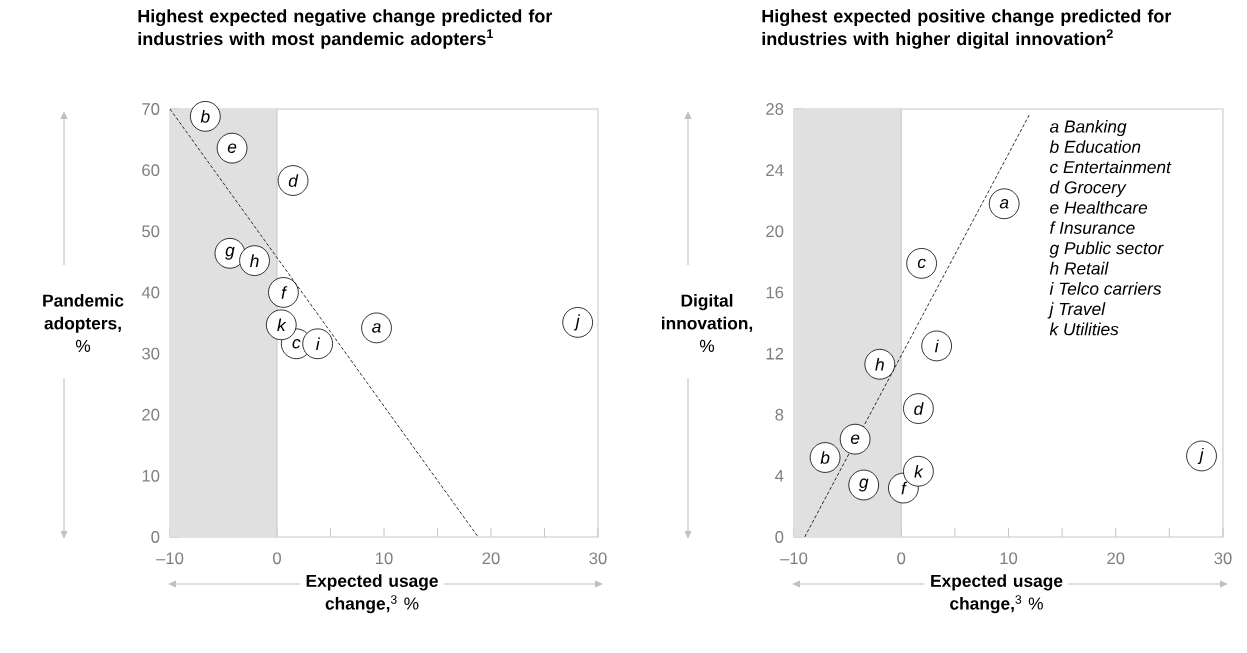 Image resolution: width=1247 pixels, height=653 pixels. Describe the element at coordinates (775, 109) in the screenshot. I see `y-tick-label: 28` at that location.